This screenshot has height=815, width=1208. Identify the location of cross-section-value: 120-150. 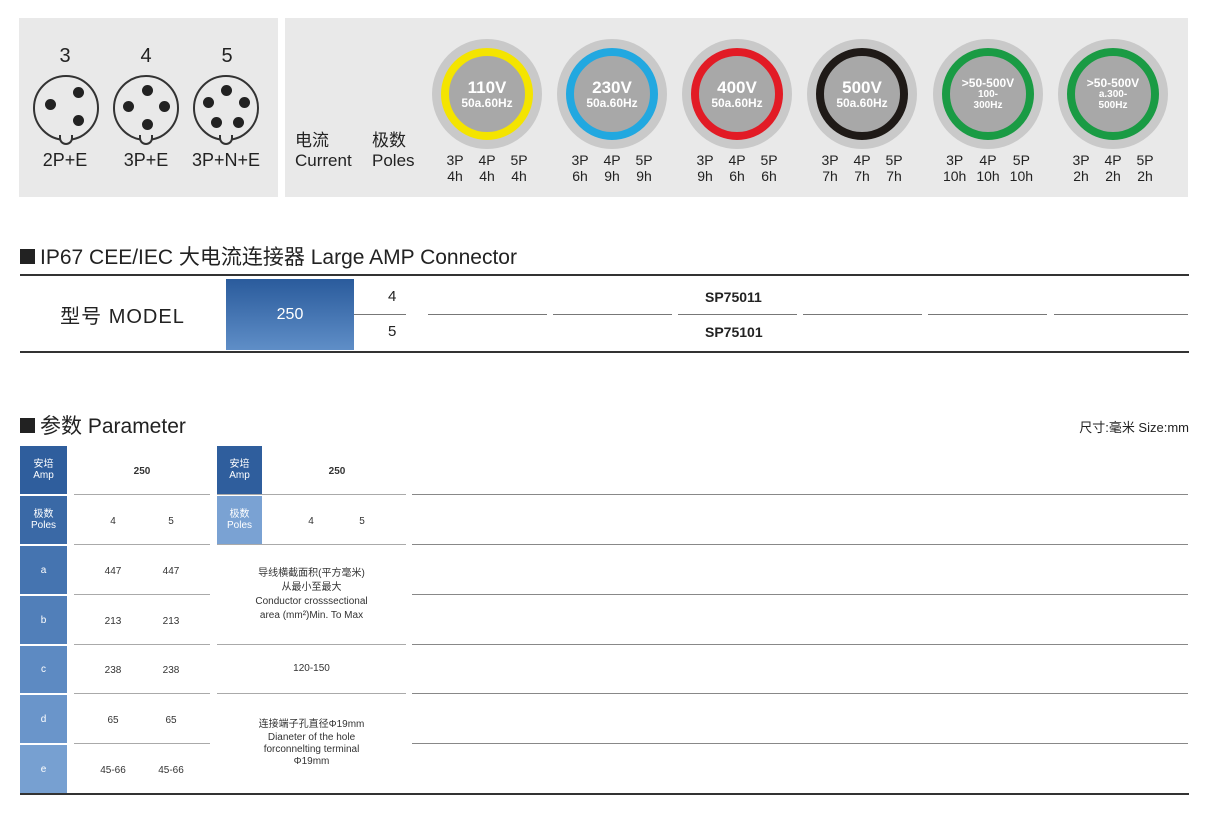
(311, 668).